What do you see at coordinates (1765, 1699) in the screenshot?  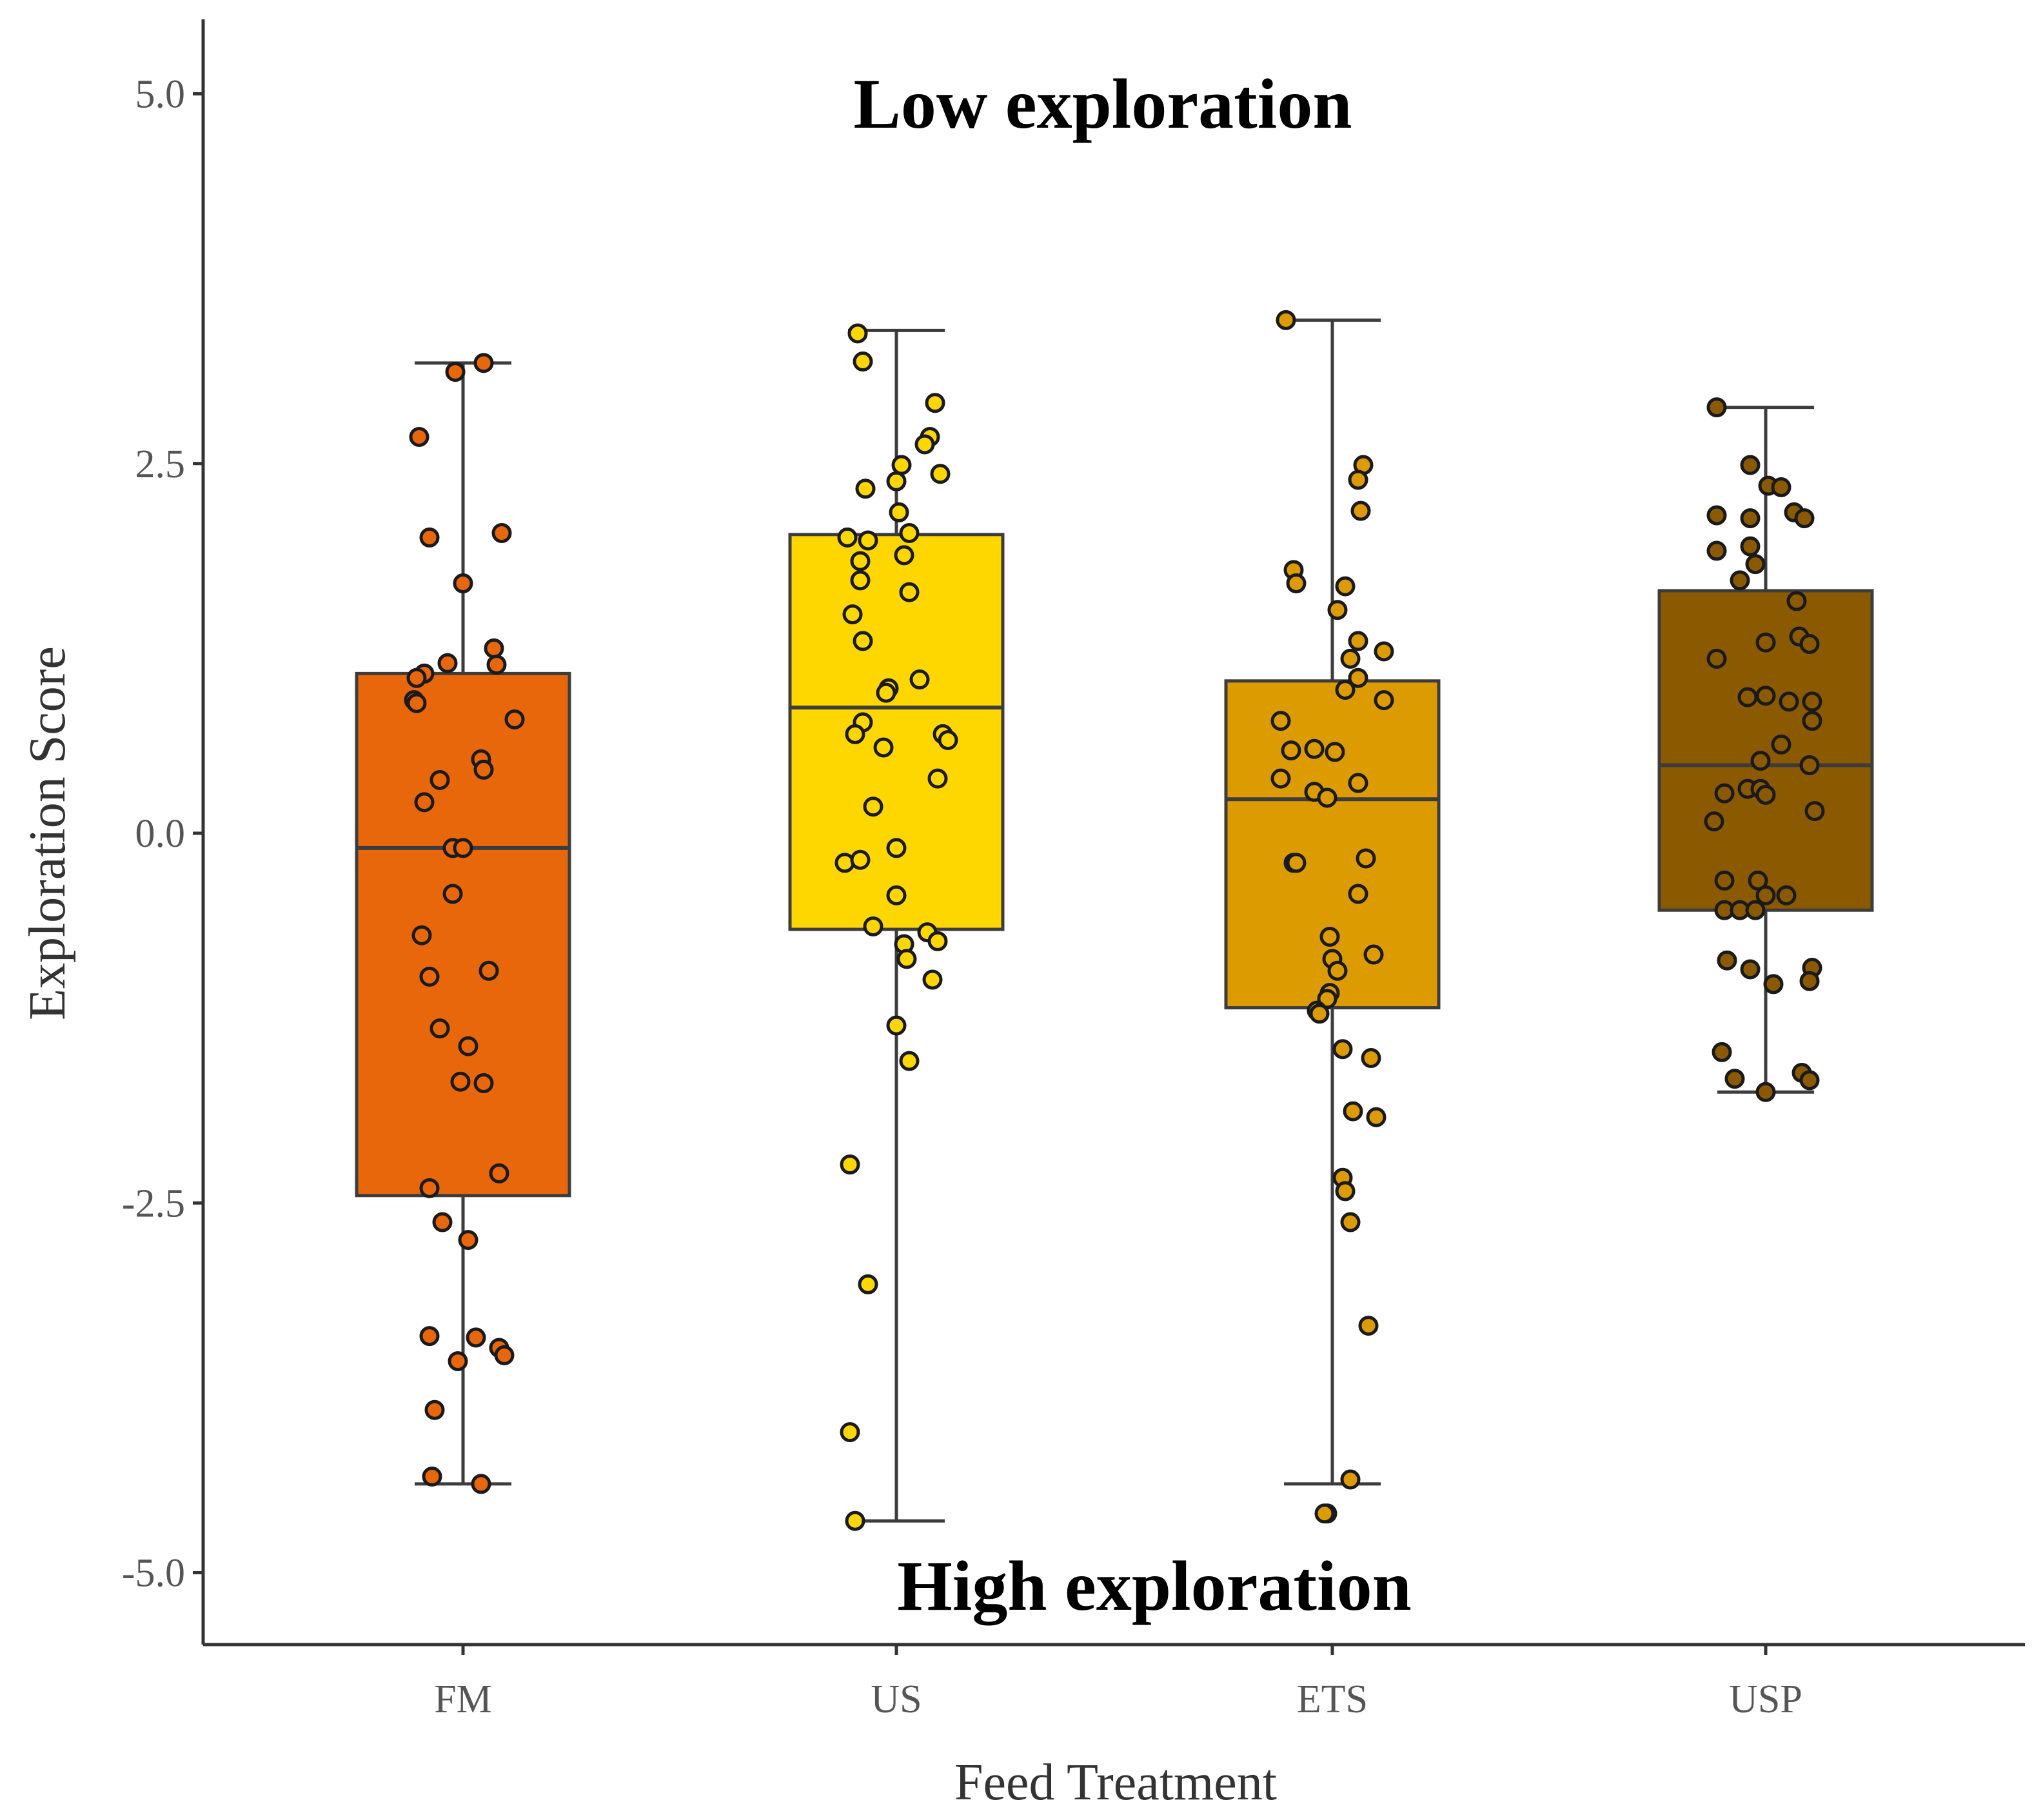 I see `x-tick-label: USP` at bounding box center [1765, 1699].